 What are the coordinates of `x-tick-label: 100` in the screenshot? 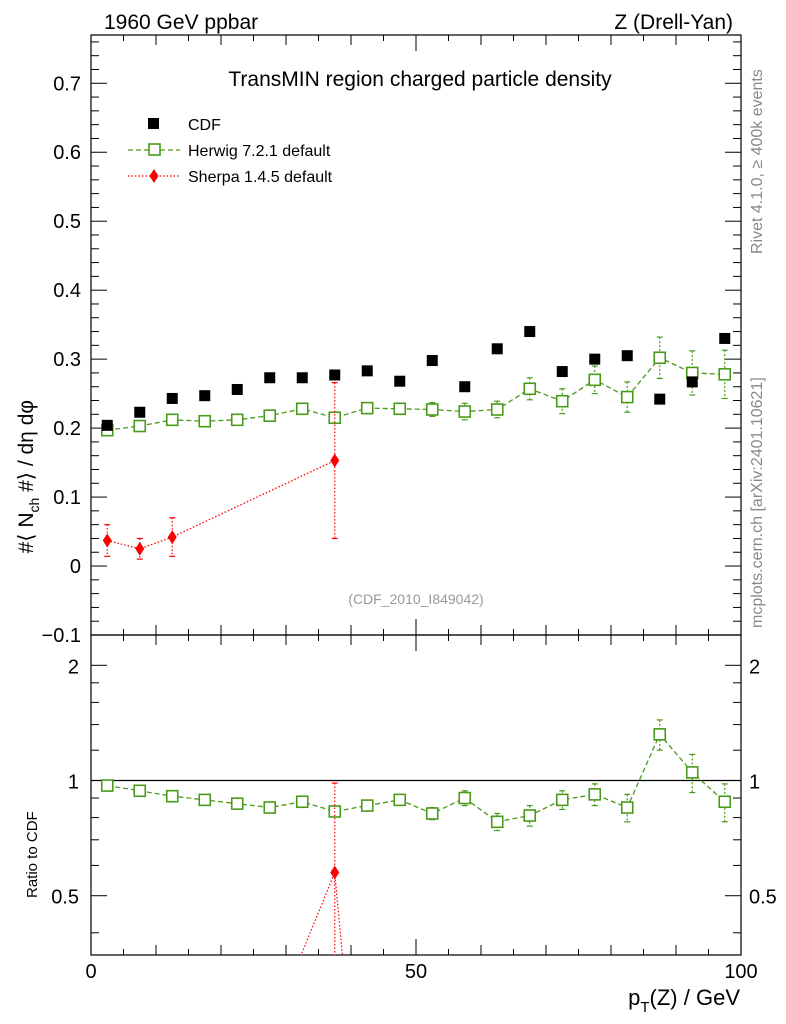 It's located at (740, 972).